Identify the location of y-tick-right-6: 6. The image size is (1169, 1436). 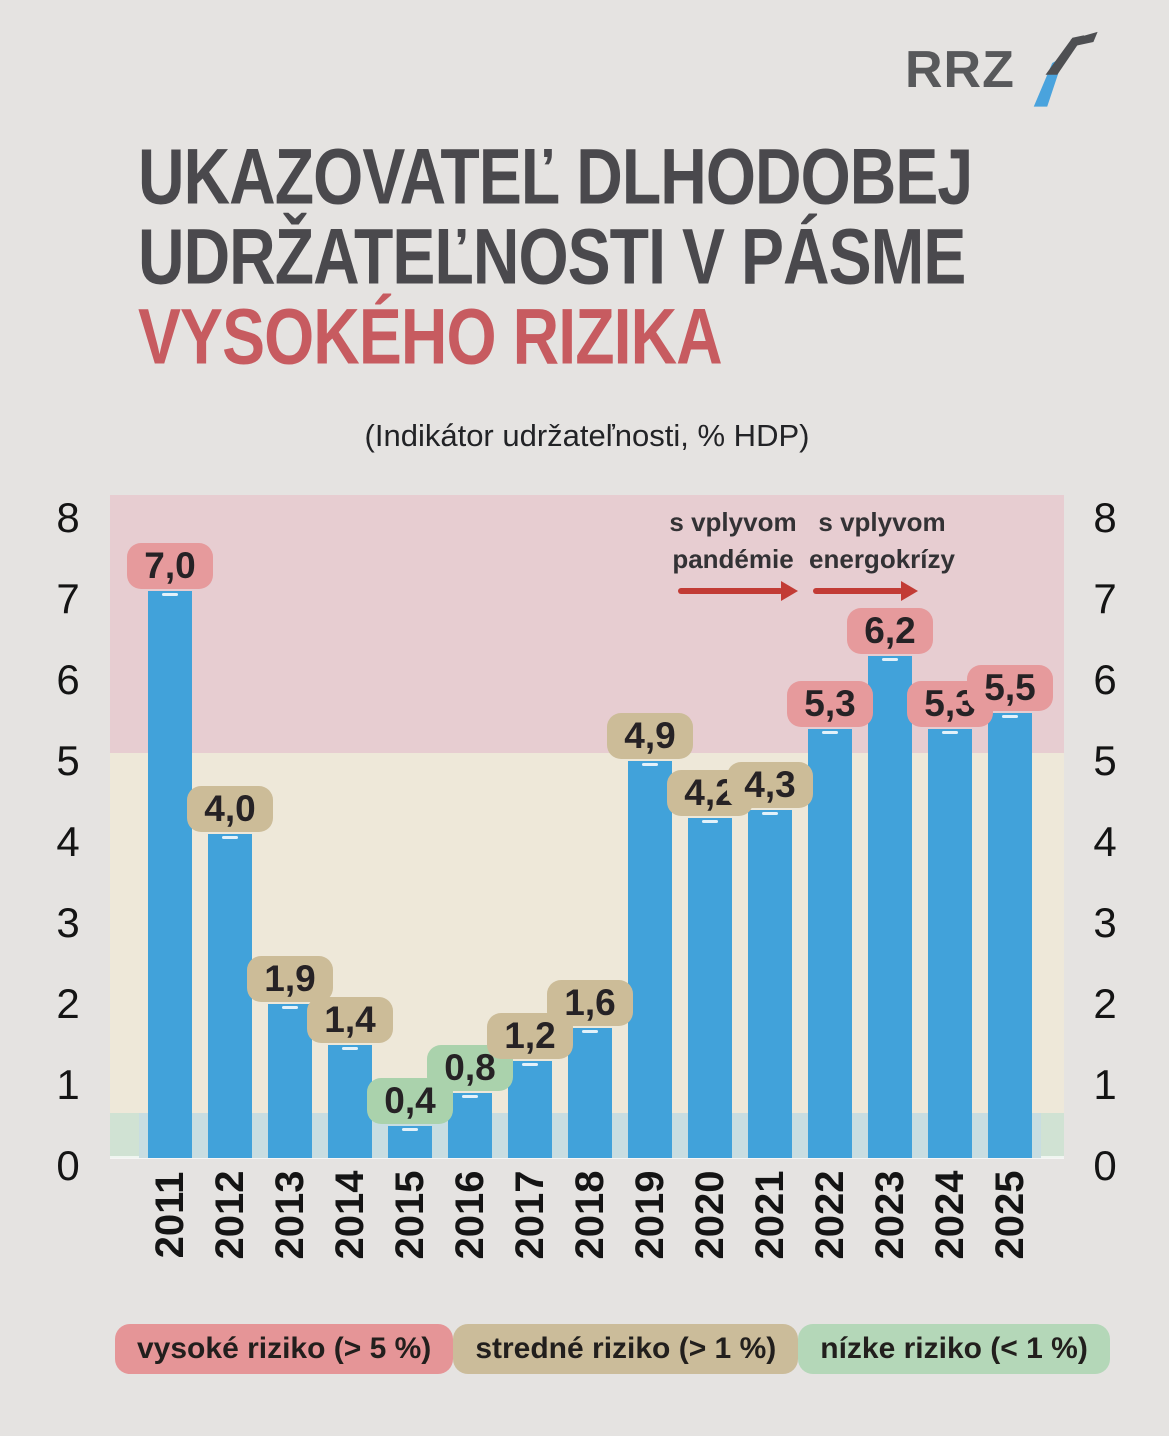
(1105, 679).